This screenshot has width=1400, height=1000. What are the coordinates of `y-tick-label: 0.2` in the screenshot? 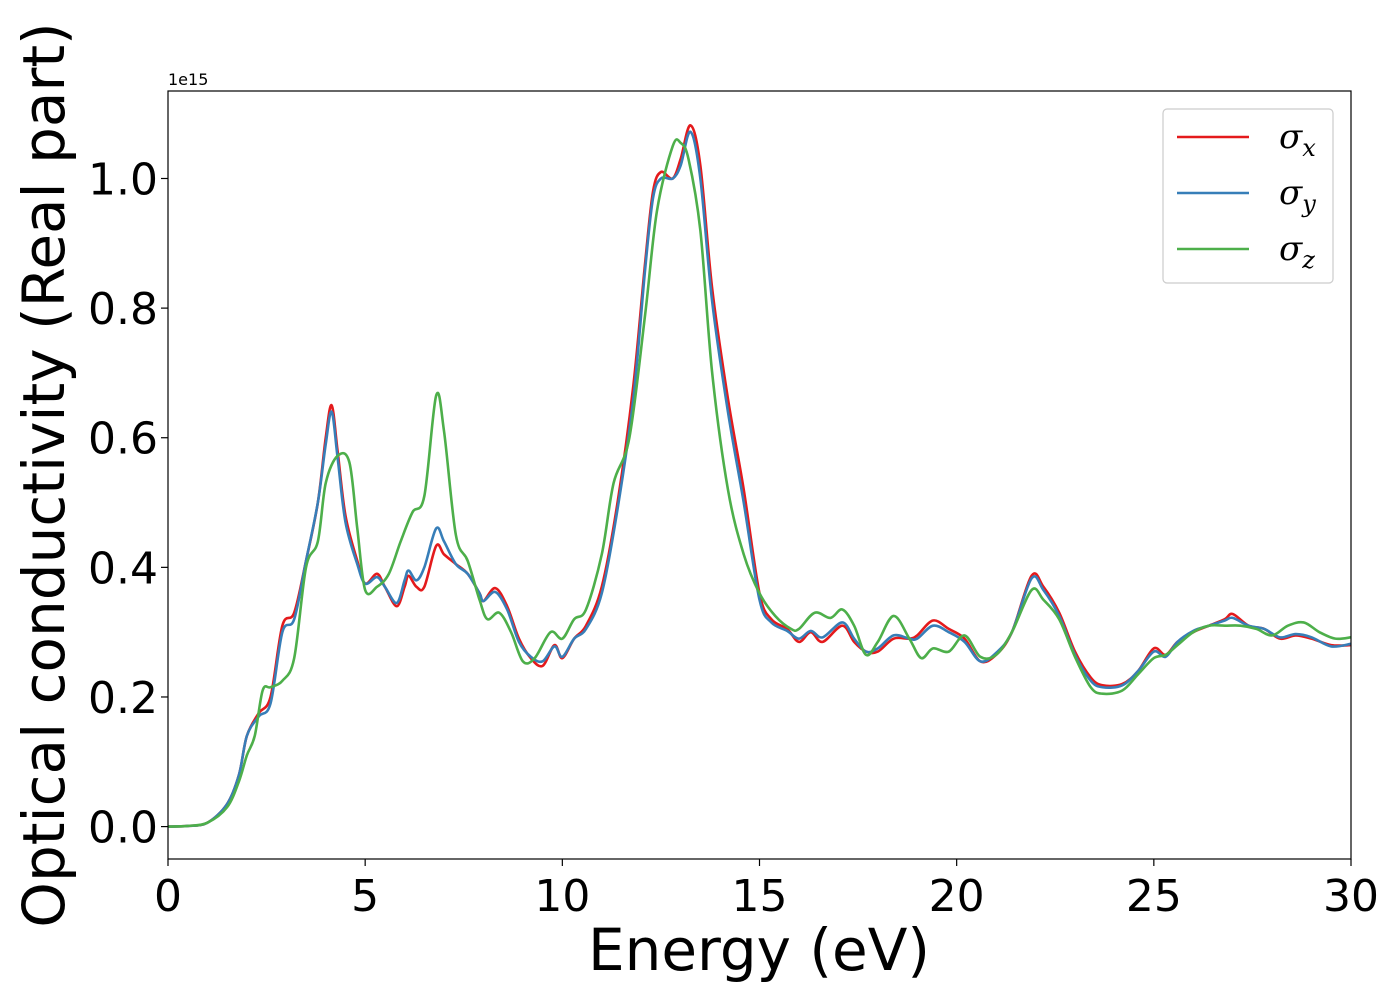 It's located at (123, 698).